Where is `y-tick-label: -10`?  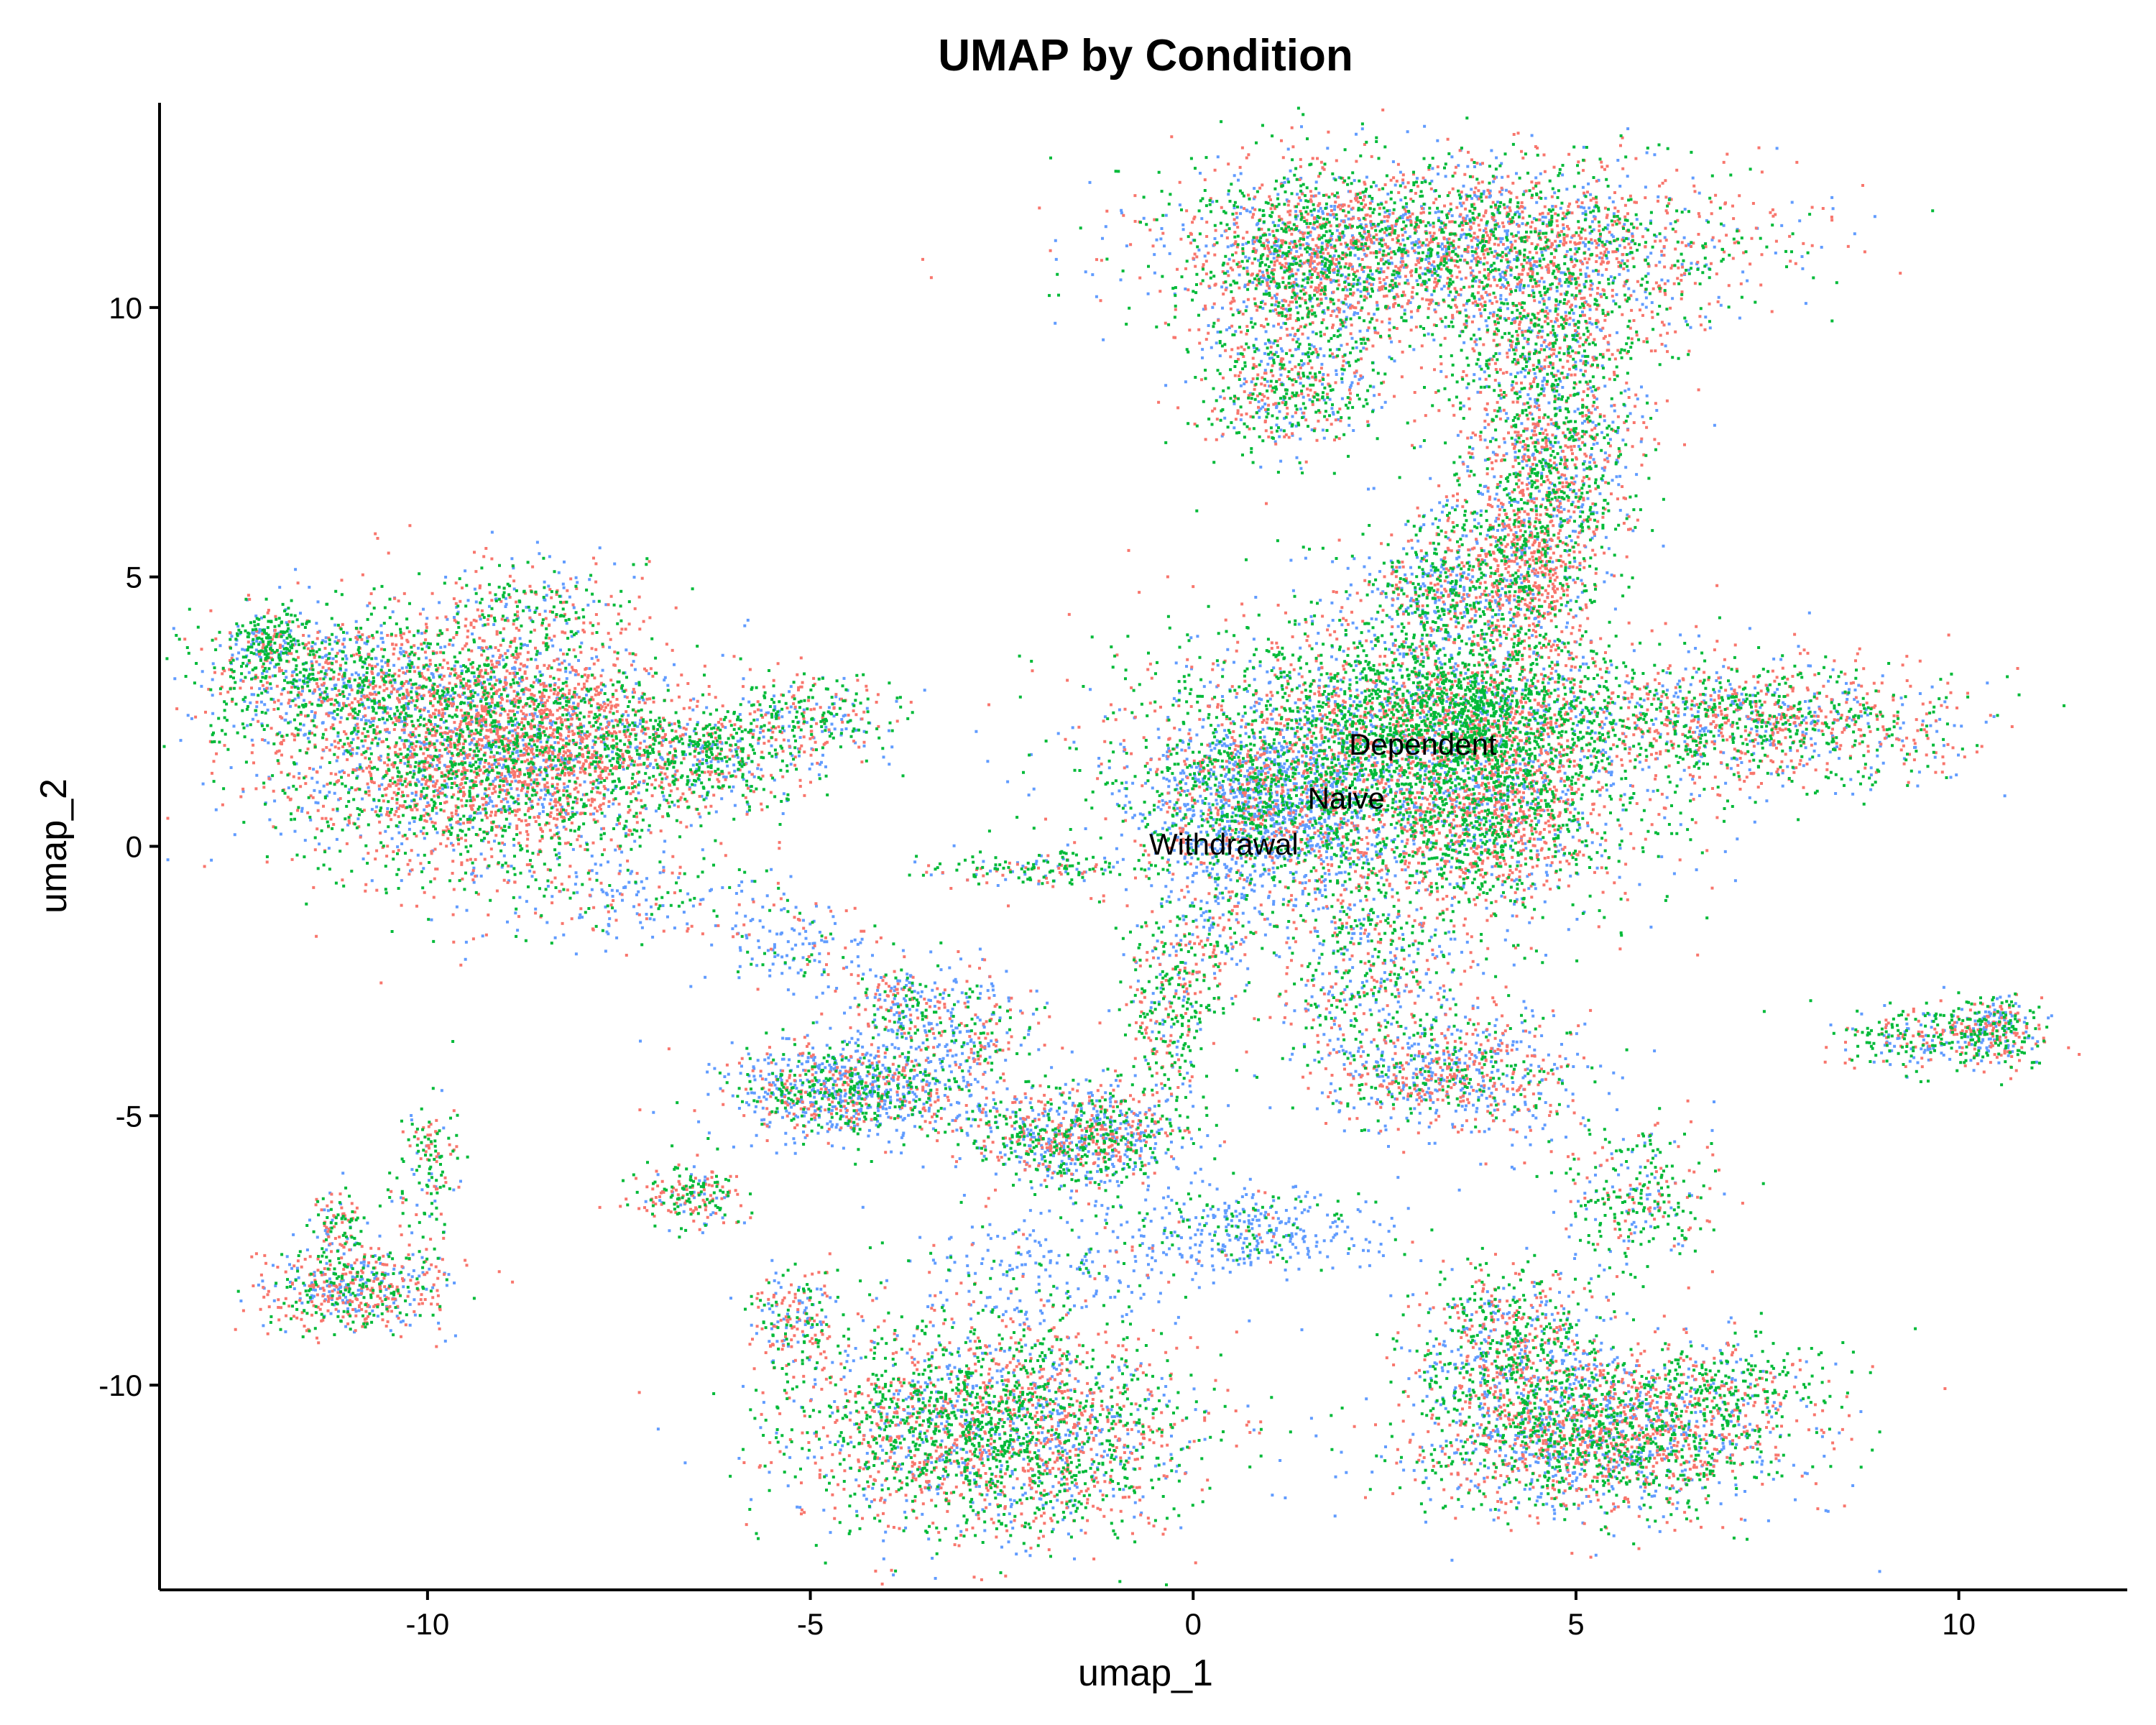 y-tick-label: -10 is located at coordinates (120, 1385).